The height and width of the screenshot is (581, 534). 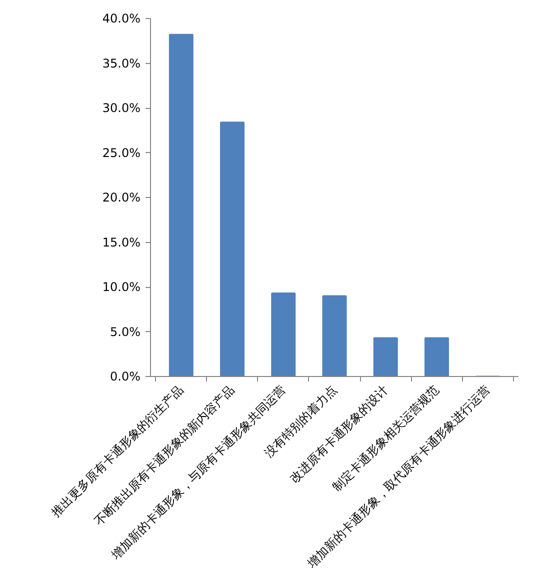 I want to click on y-tick-label: 0.0%, so click(x=125, y=377).